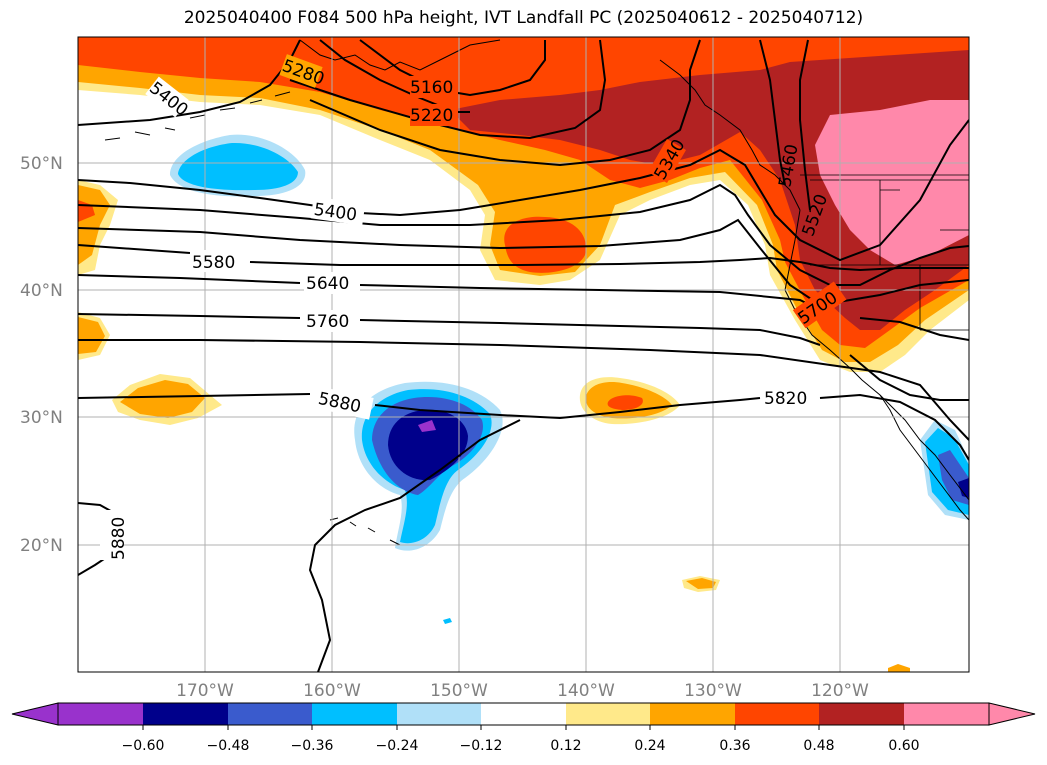 Image resolution: width=1047 pixels, height=765 pixels. I want to click on lon-label-120w: 120°W, so click(840, 691).